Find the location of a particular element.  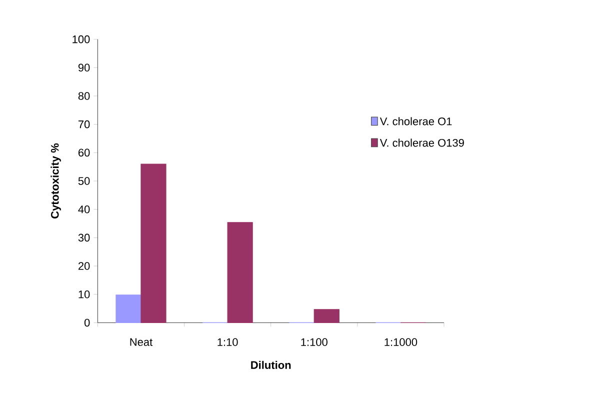

y-tick-label: 90 is located at coordinates (84, 68).